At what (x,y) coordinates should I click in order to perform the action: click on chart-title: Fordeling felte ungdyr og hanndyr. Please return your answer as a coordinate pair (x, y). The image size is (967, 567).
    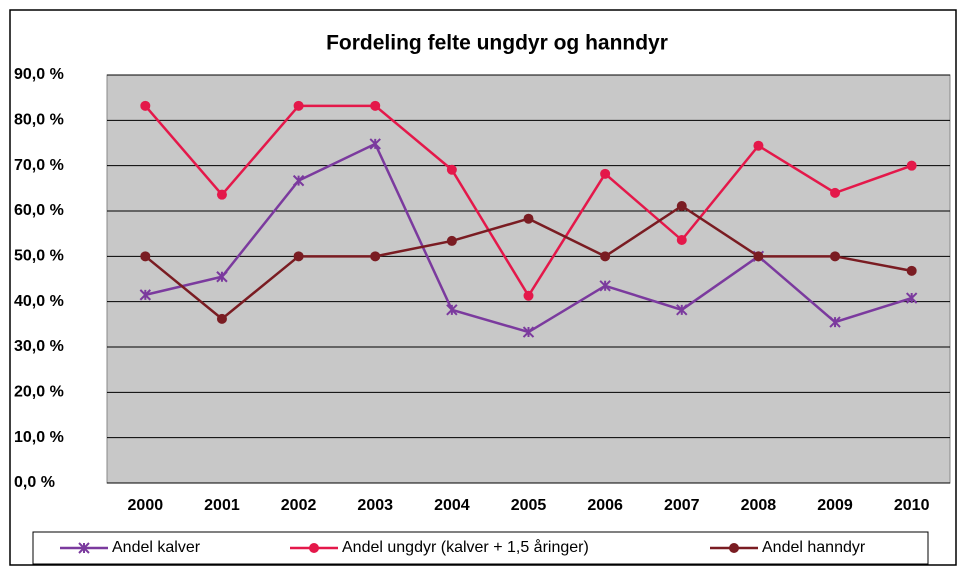
    Looking at the image, I should click on (497, 43).